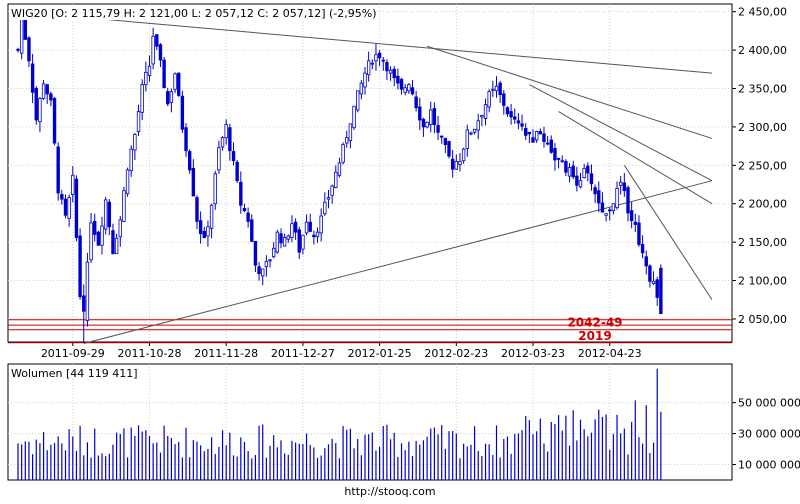 The width and height of the screenshot is (800, 504). Describe the element at coordinates (389, 491) in the screenshot. I see `footer-url: http://stooq.com` at that location.